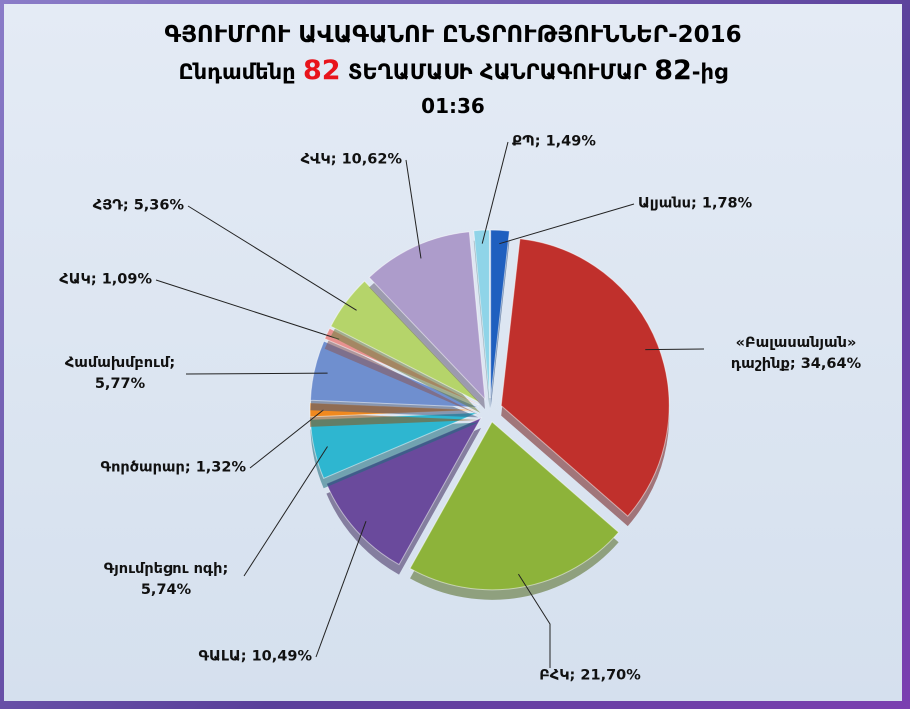 The width and height of the screenshot is (910, 709). What do you see at coordinates (315, 159) in the screenshot?
I see `category-name: ՀՎԿ` at bounding box center [315, 159].